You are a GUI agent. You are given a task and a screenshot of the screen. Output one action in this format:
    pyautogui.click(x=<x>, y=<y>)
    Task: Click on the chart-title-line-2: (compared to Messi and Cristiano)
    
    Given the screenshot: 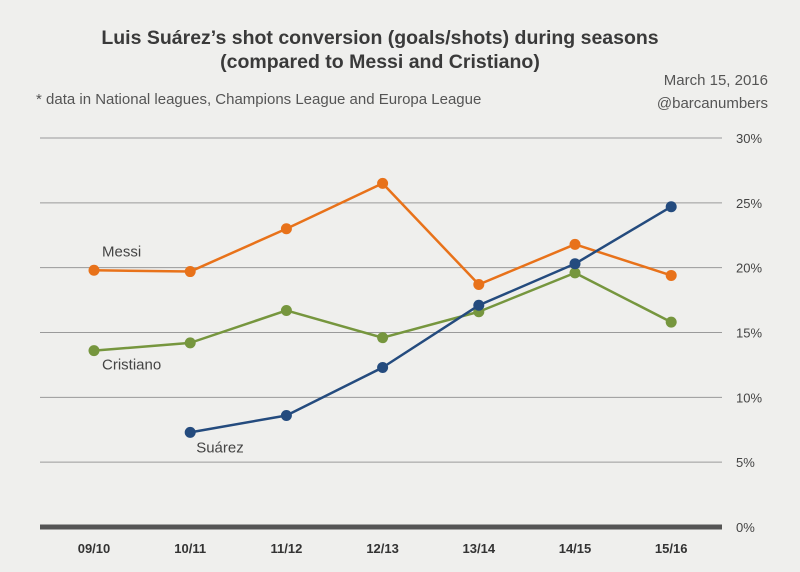 What is the action you would take?
    pyautogui.click(x=380, y=62)
    